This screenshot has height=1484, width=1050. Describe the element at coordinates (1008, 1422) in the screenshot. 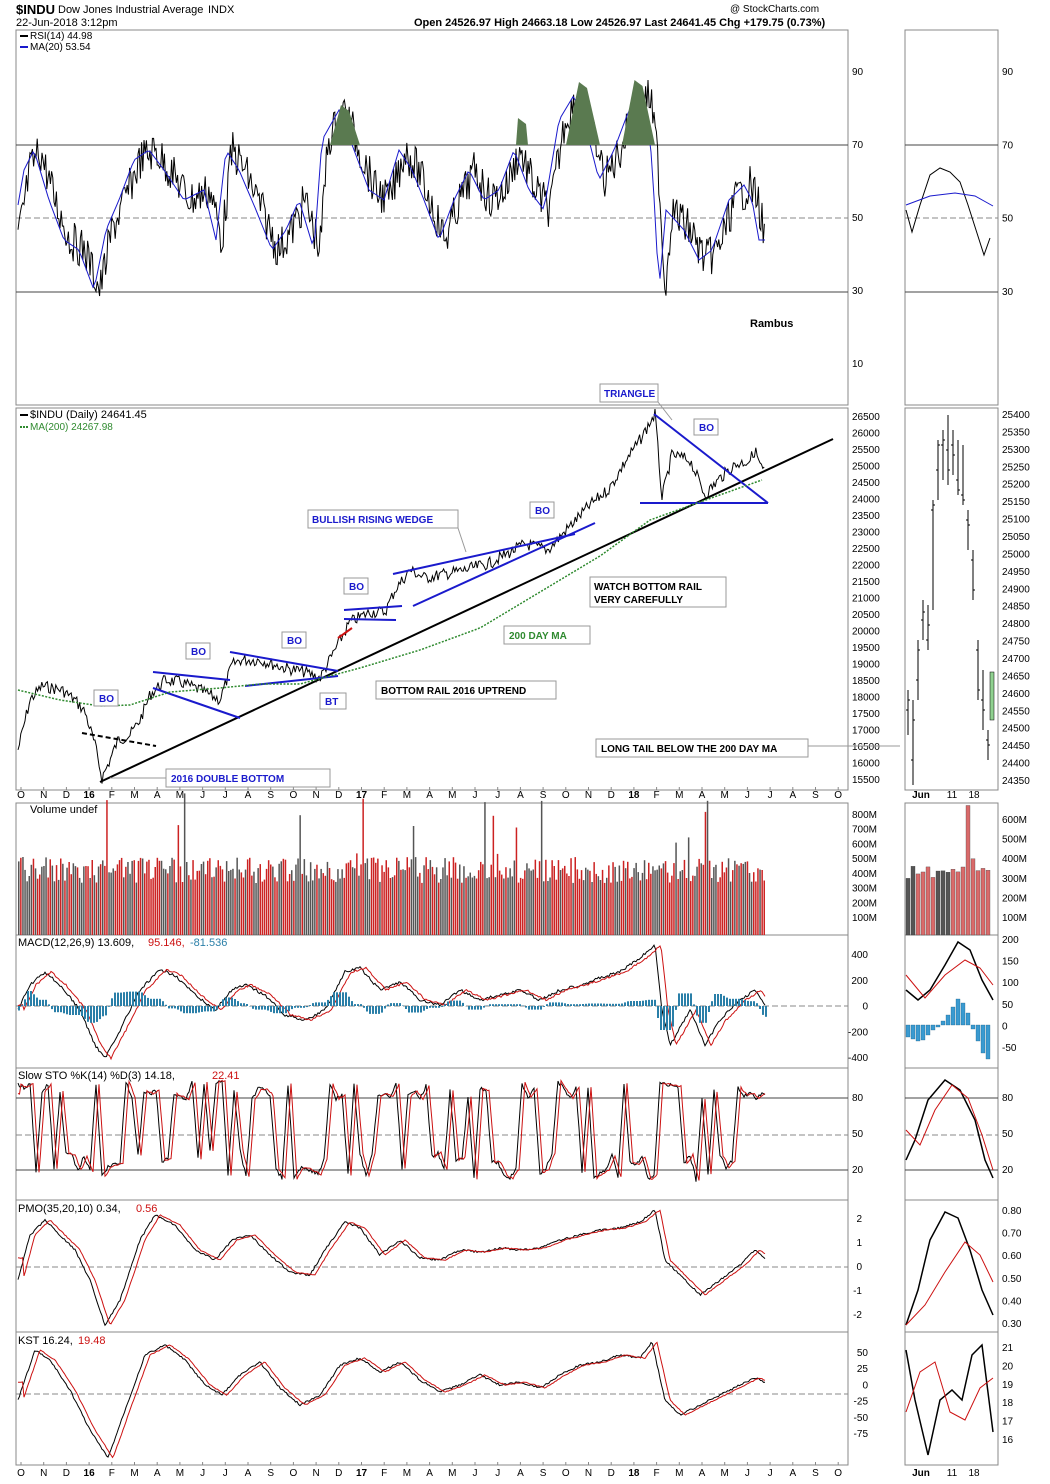

I see `kst-y-right-tick: 17` at that location.